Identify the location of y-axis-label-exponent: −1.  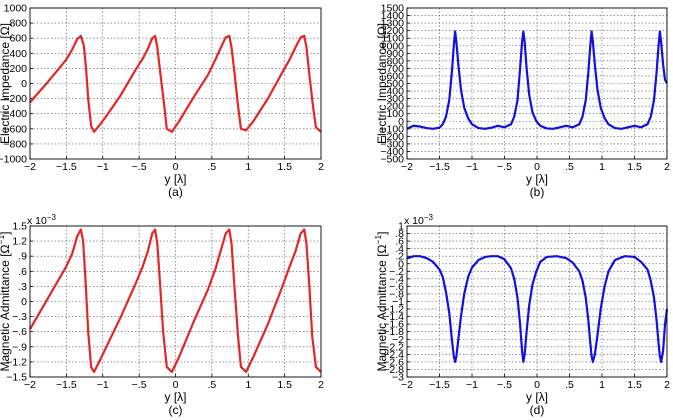
(3, 240).